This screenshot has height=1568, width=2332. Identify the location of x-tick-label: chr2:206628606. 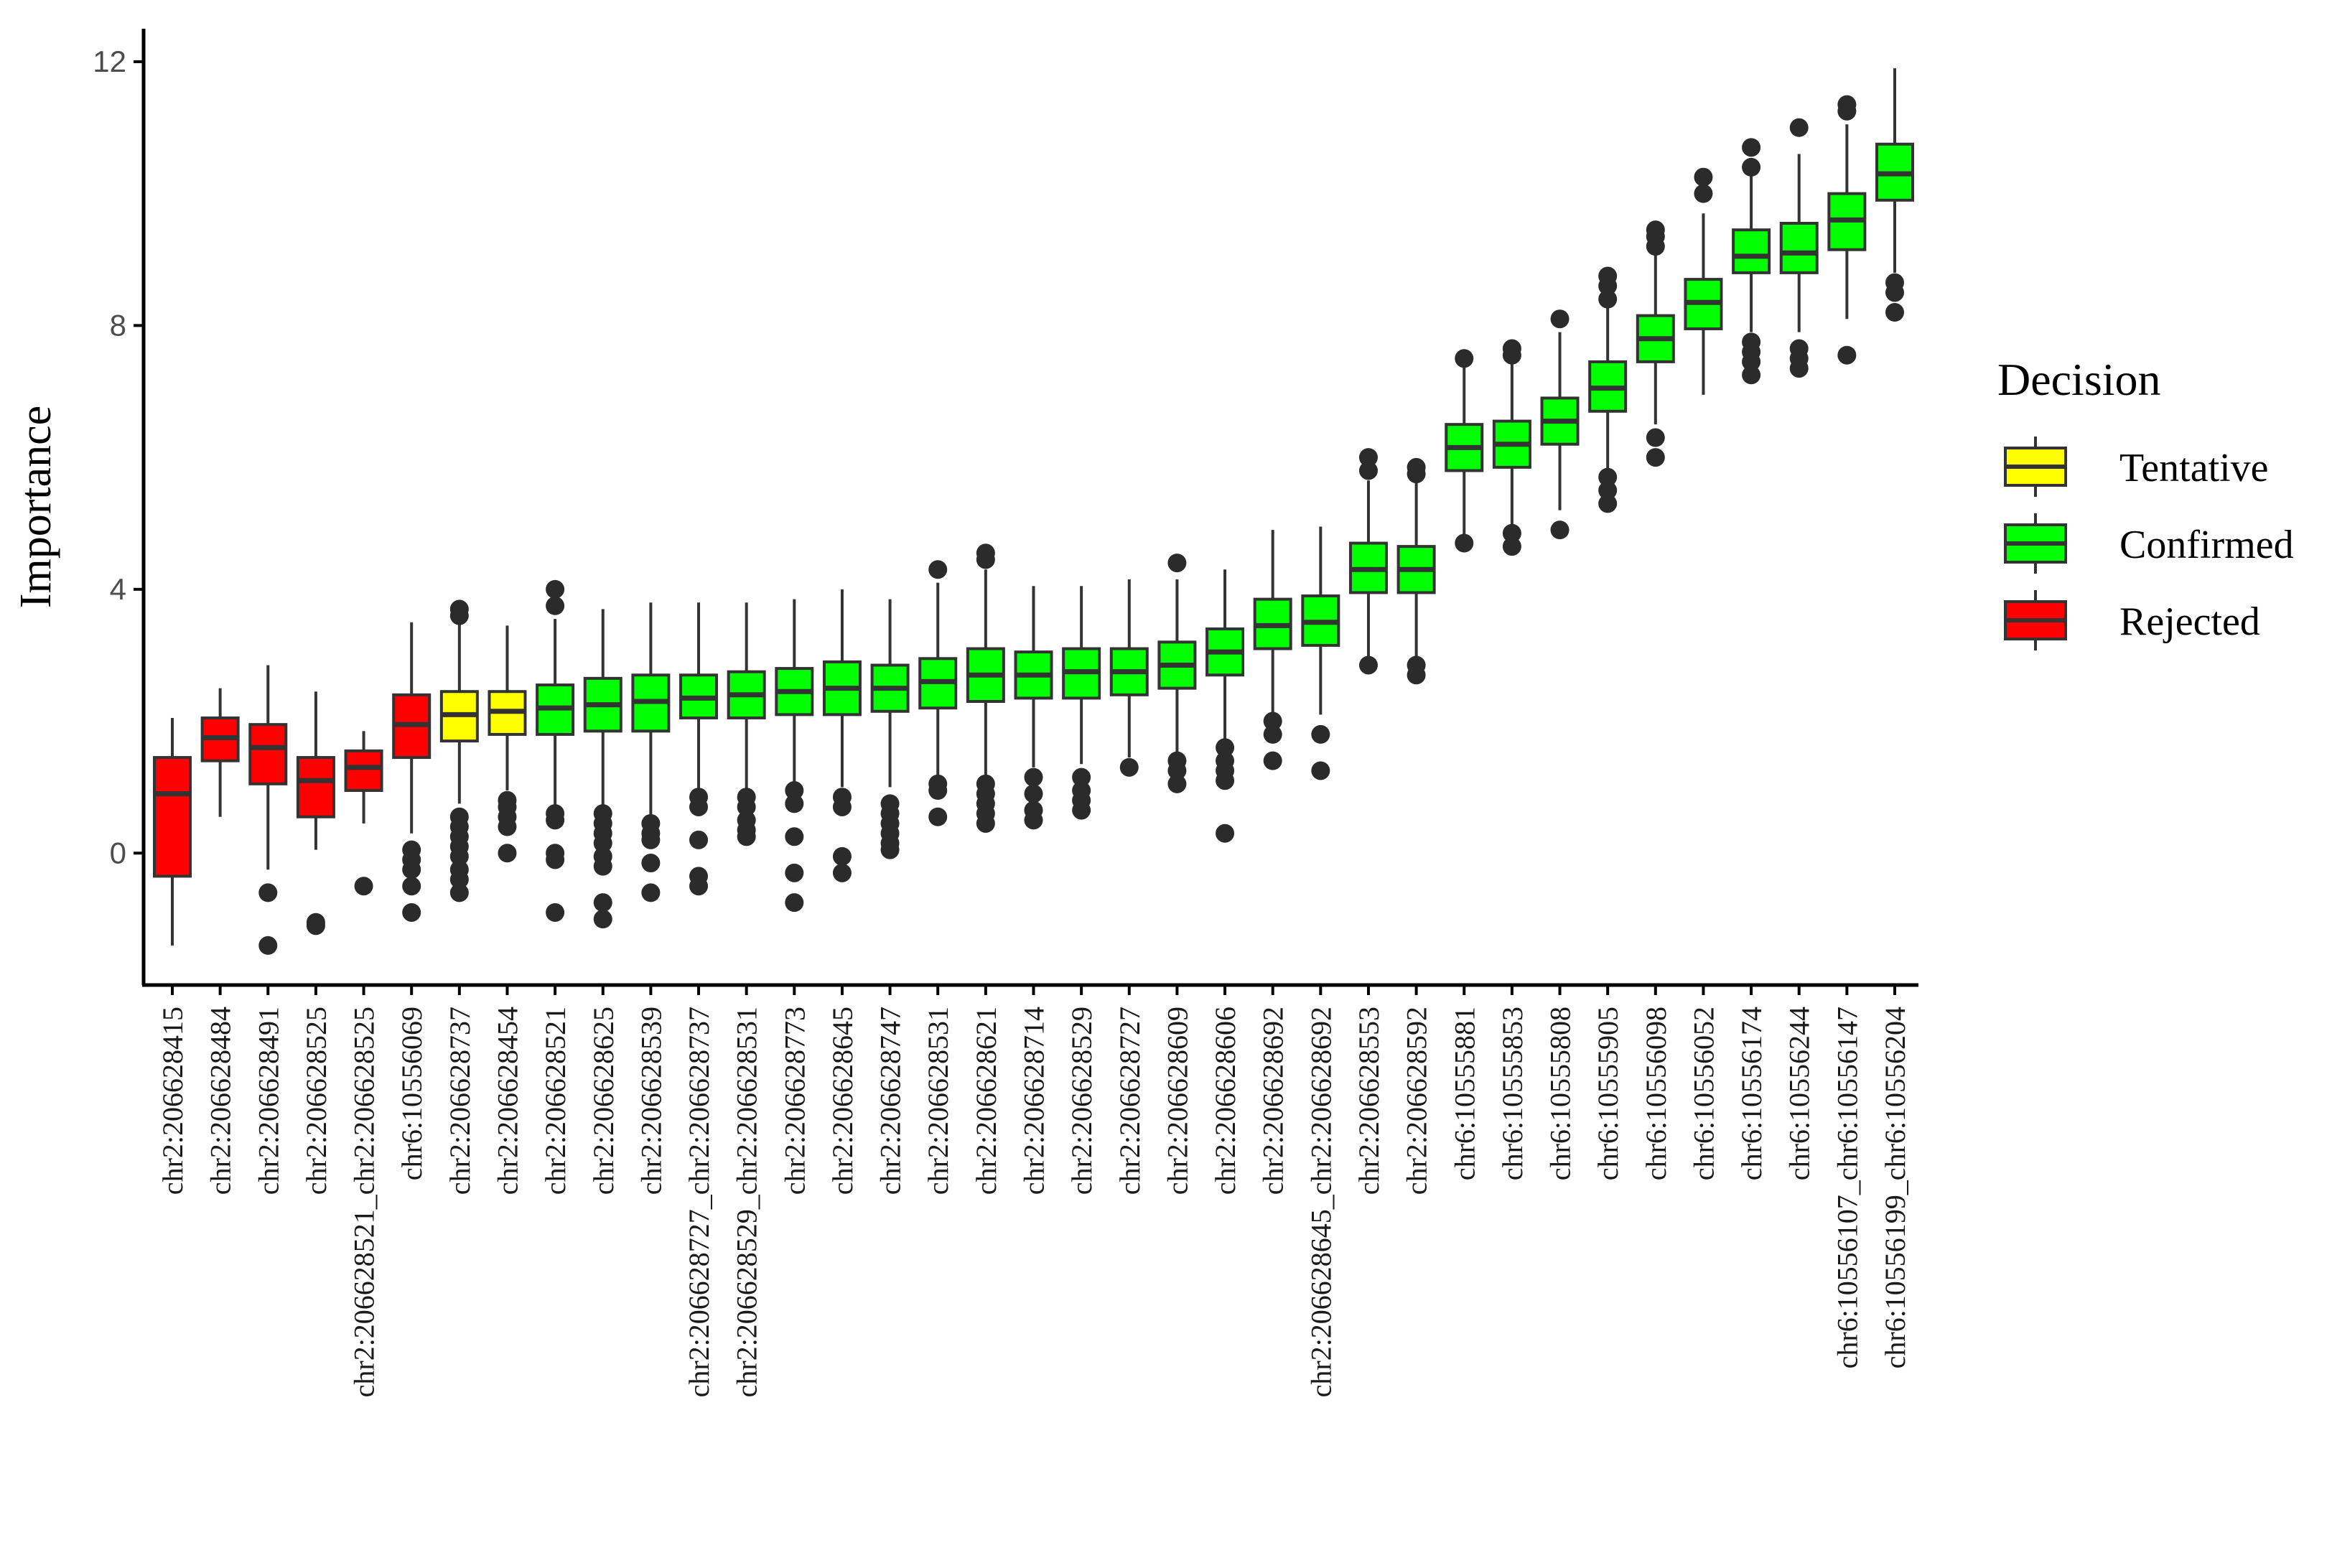
(1225, 1101).